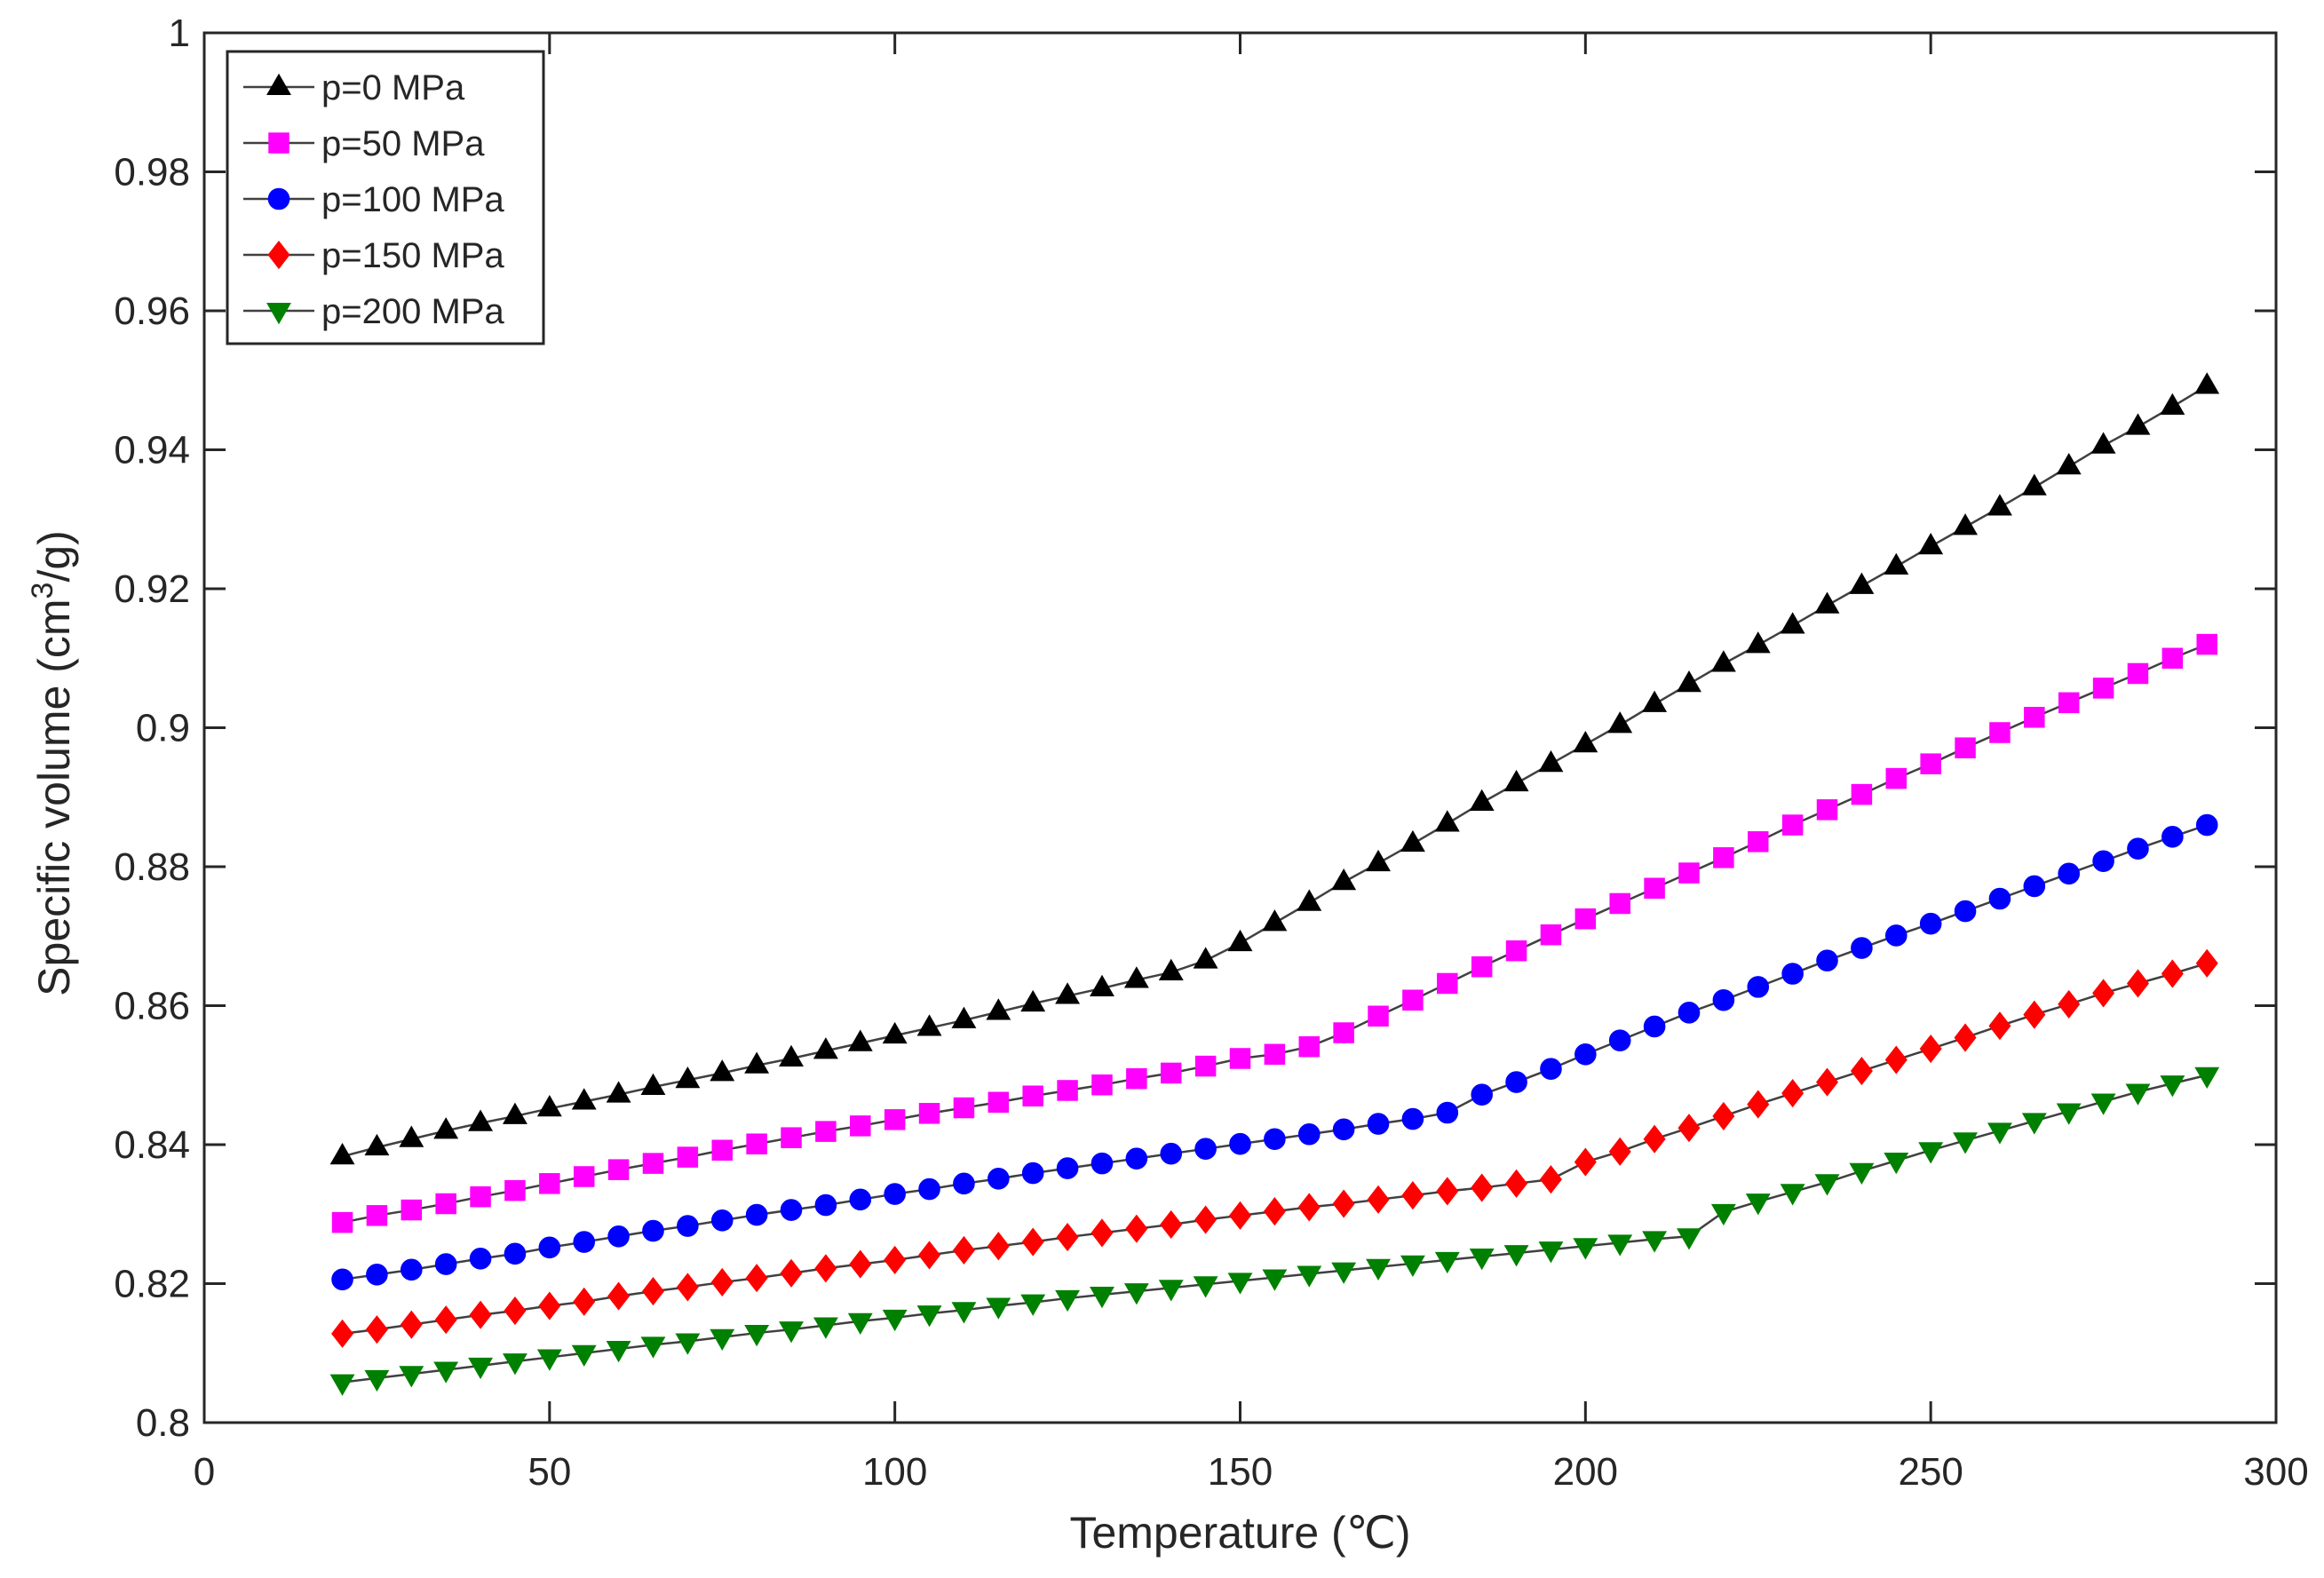  I want to click on legend-marker, so click(278, 84).